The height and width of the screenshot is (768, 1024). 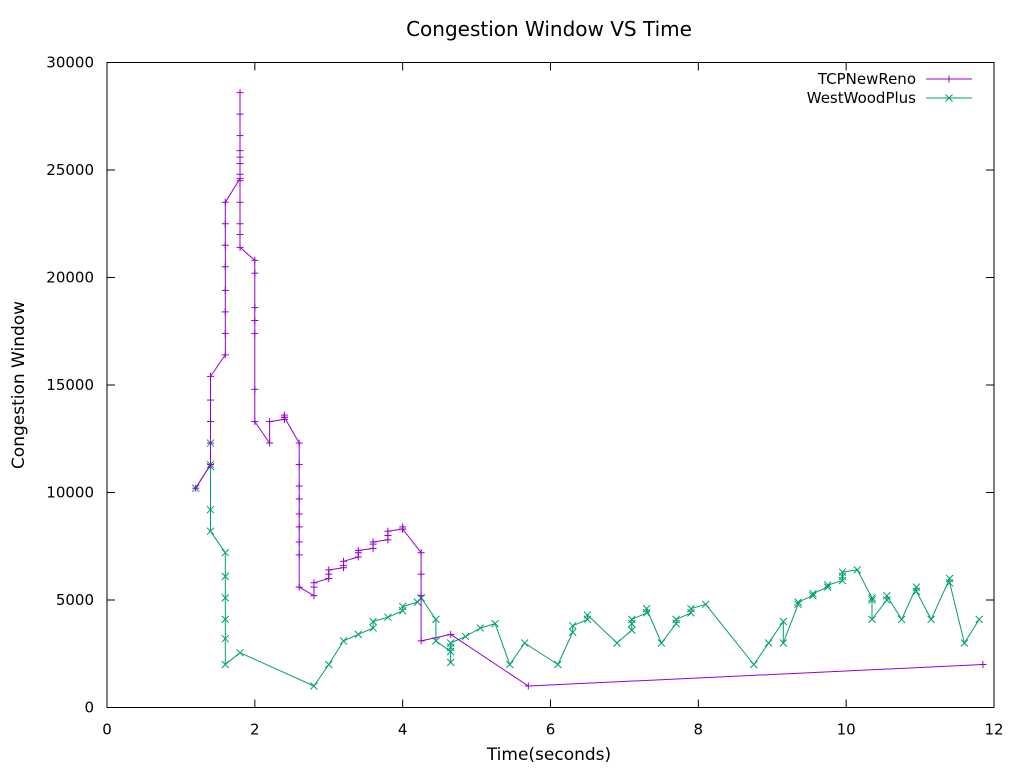 I want to click on x-tick-label: 12, so click(x=993, y=730).